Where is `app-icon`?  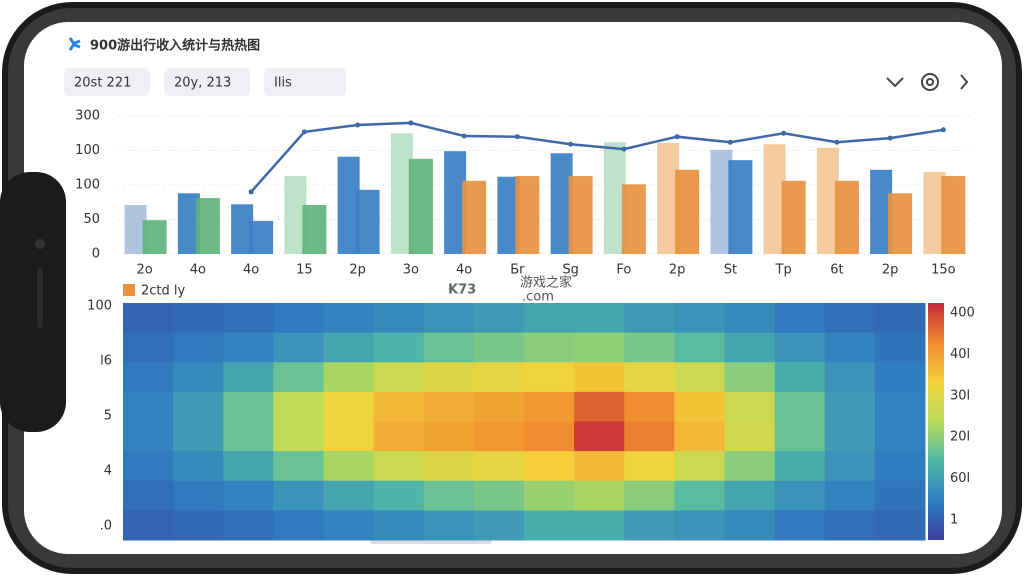 app-icon is located at coordinates (74, 44).